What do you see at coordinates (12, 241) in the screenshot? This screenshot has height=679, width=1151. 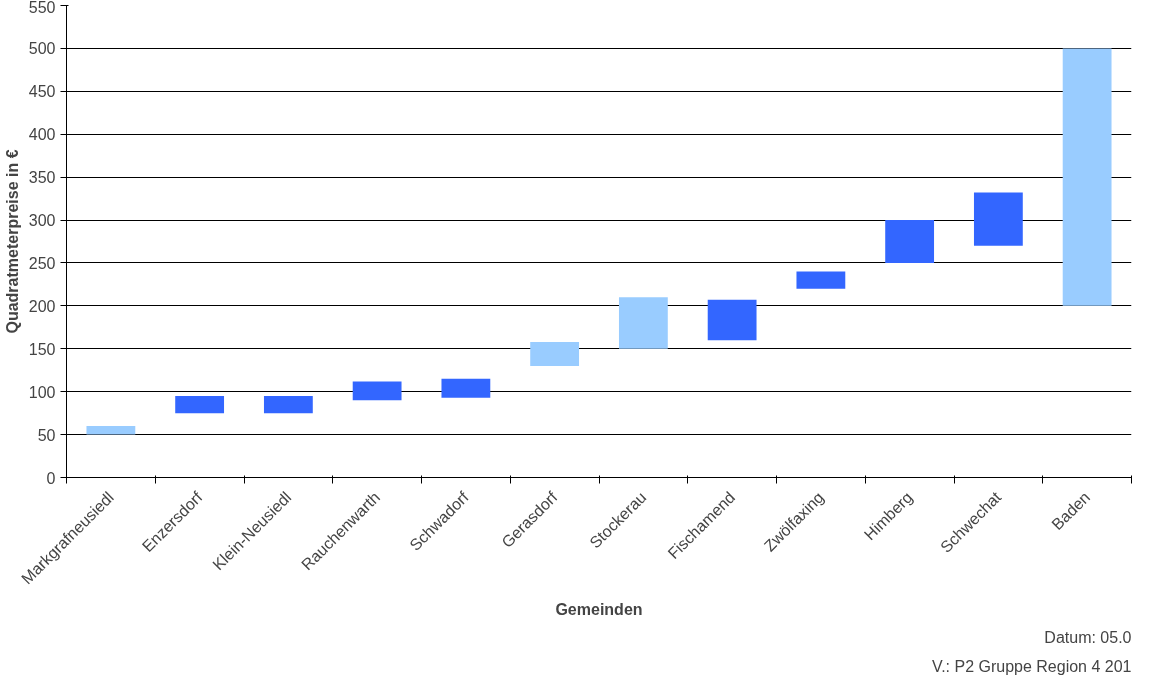 I see `y-axis-title: Quadratmeterpreise in €` at bounding box center [12, 241].